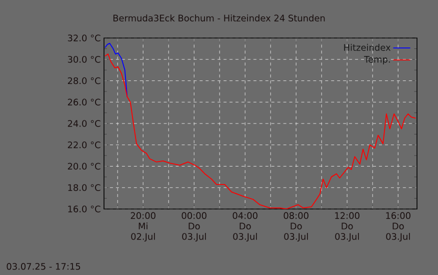  Describe the element at coordinates (84, 209) in the screenshot. I see `y-tick-label: 16.0 °C` at that location.